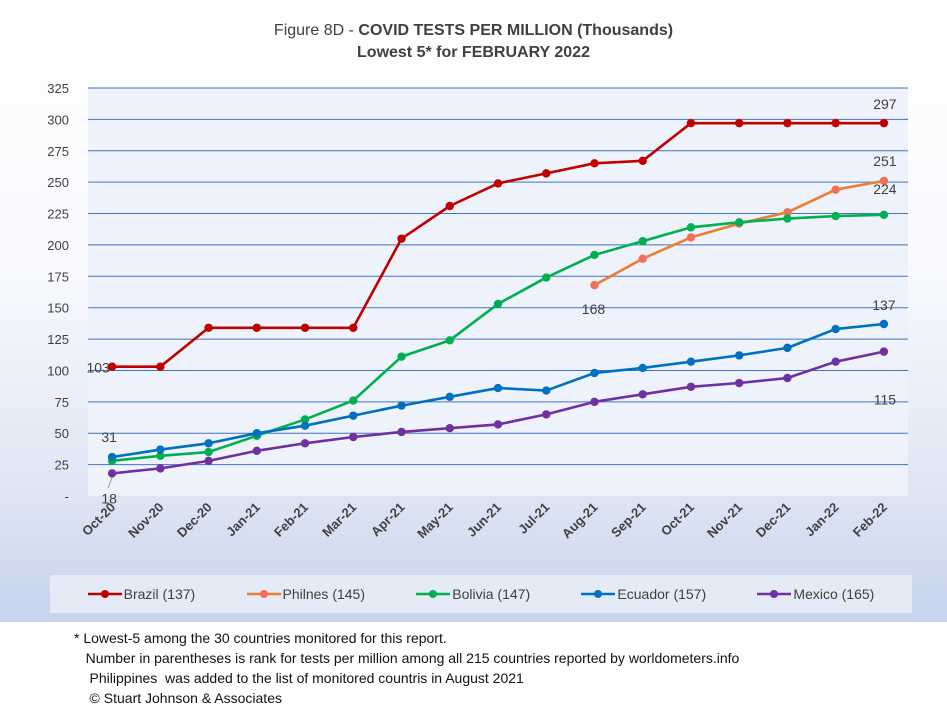 This screenshot has width=947, height=713. I want to click on x-tick-label: Sep-21, so click(628, 520).